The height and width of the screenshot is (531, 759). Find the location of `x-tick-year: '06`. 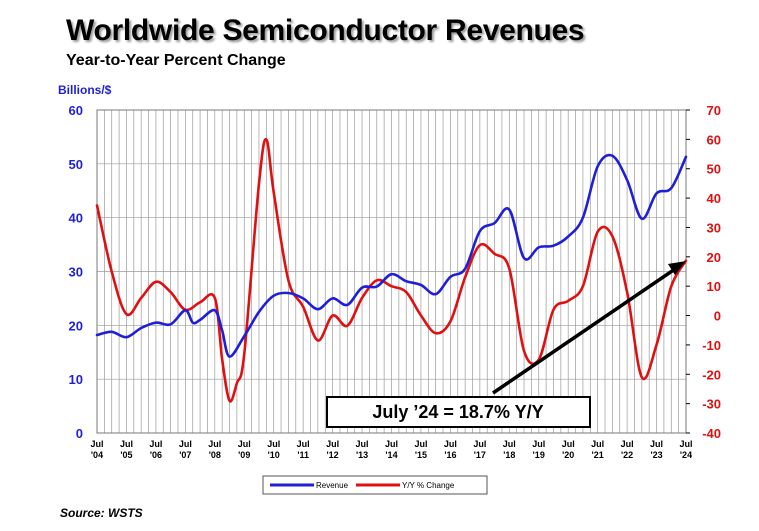

x-tick-year: '06 is located at coordinates (156, 455).